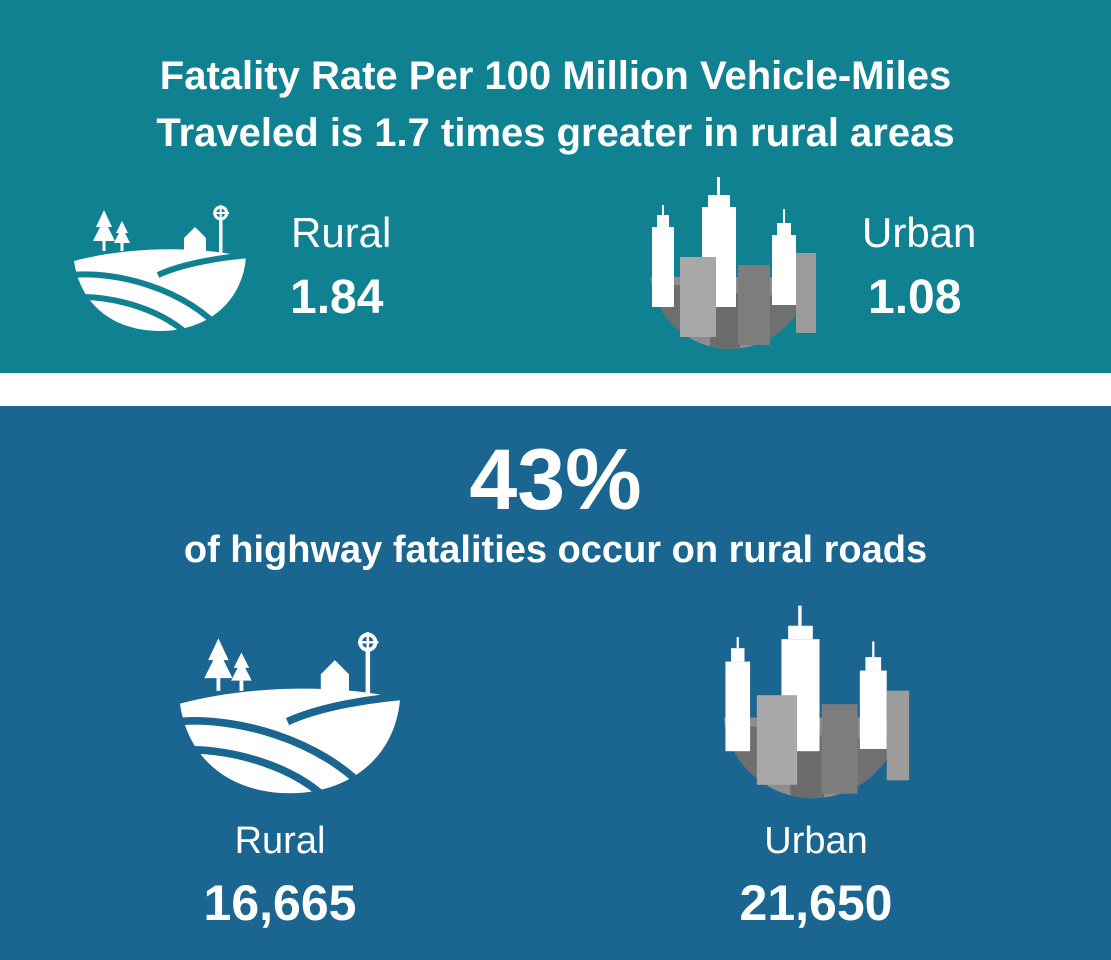  Describe the element at coordinates (337, 297) in the screenshot. I see `rate-rural-value: 1.84` at that location.